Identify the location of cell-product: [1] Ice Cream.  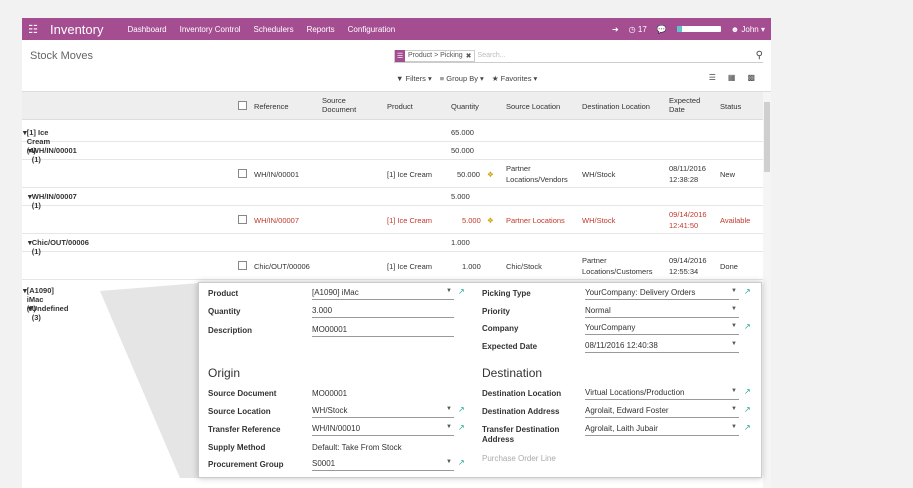
(410, 220).